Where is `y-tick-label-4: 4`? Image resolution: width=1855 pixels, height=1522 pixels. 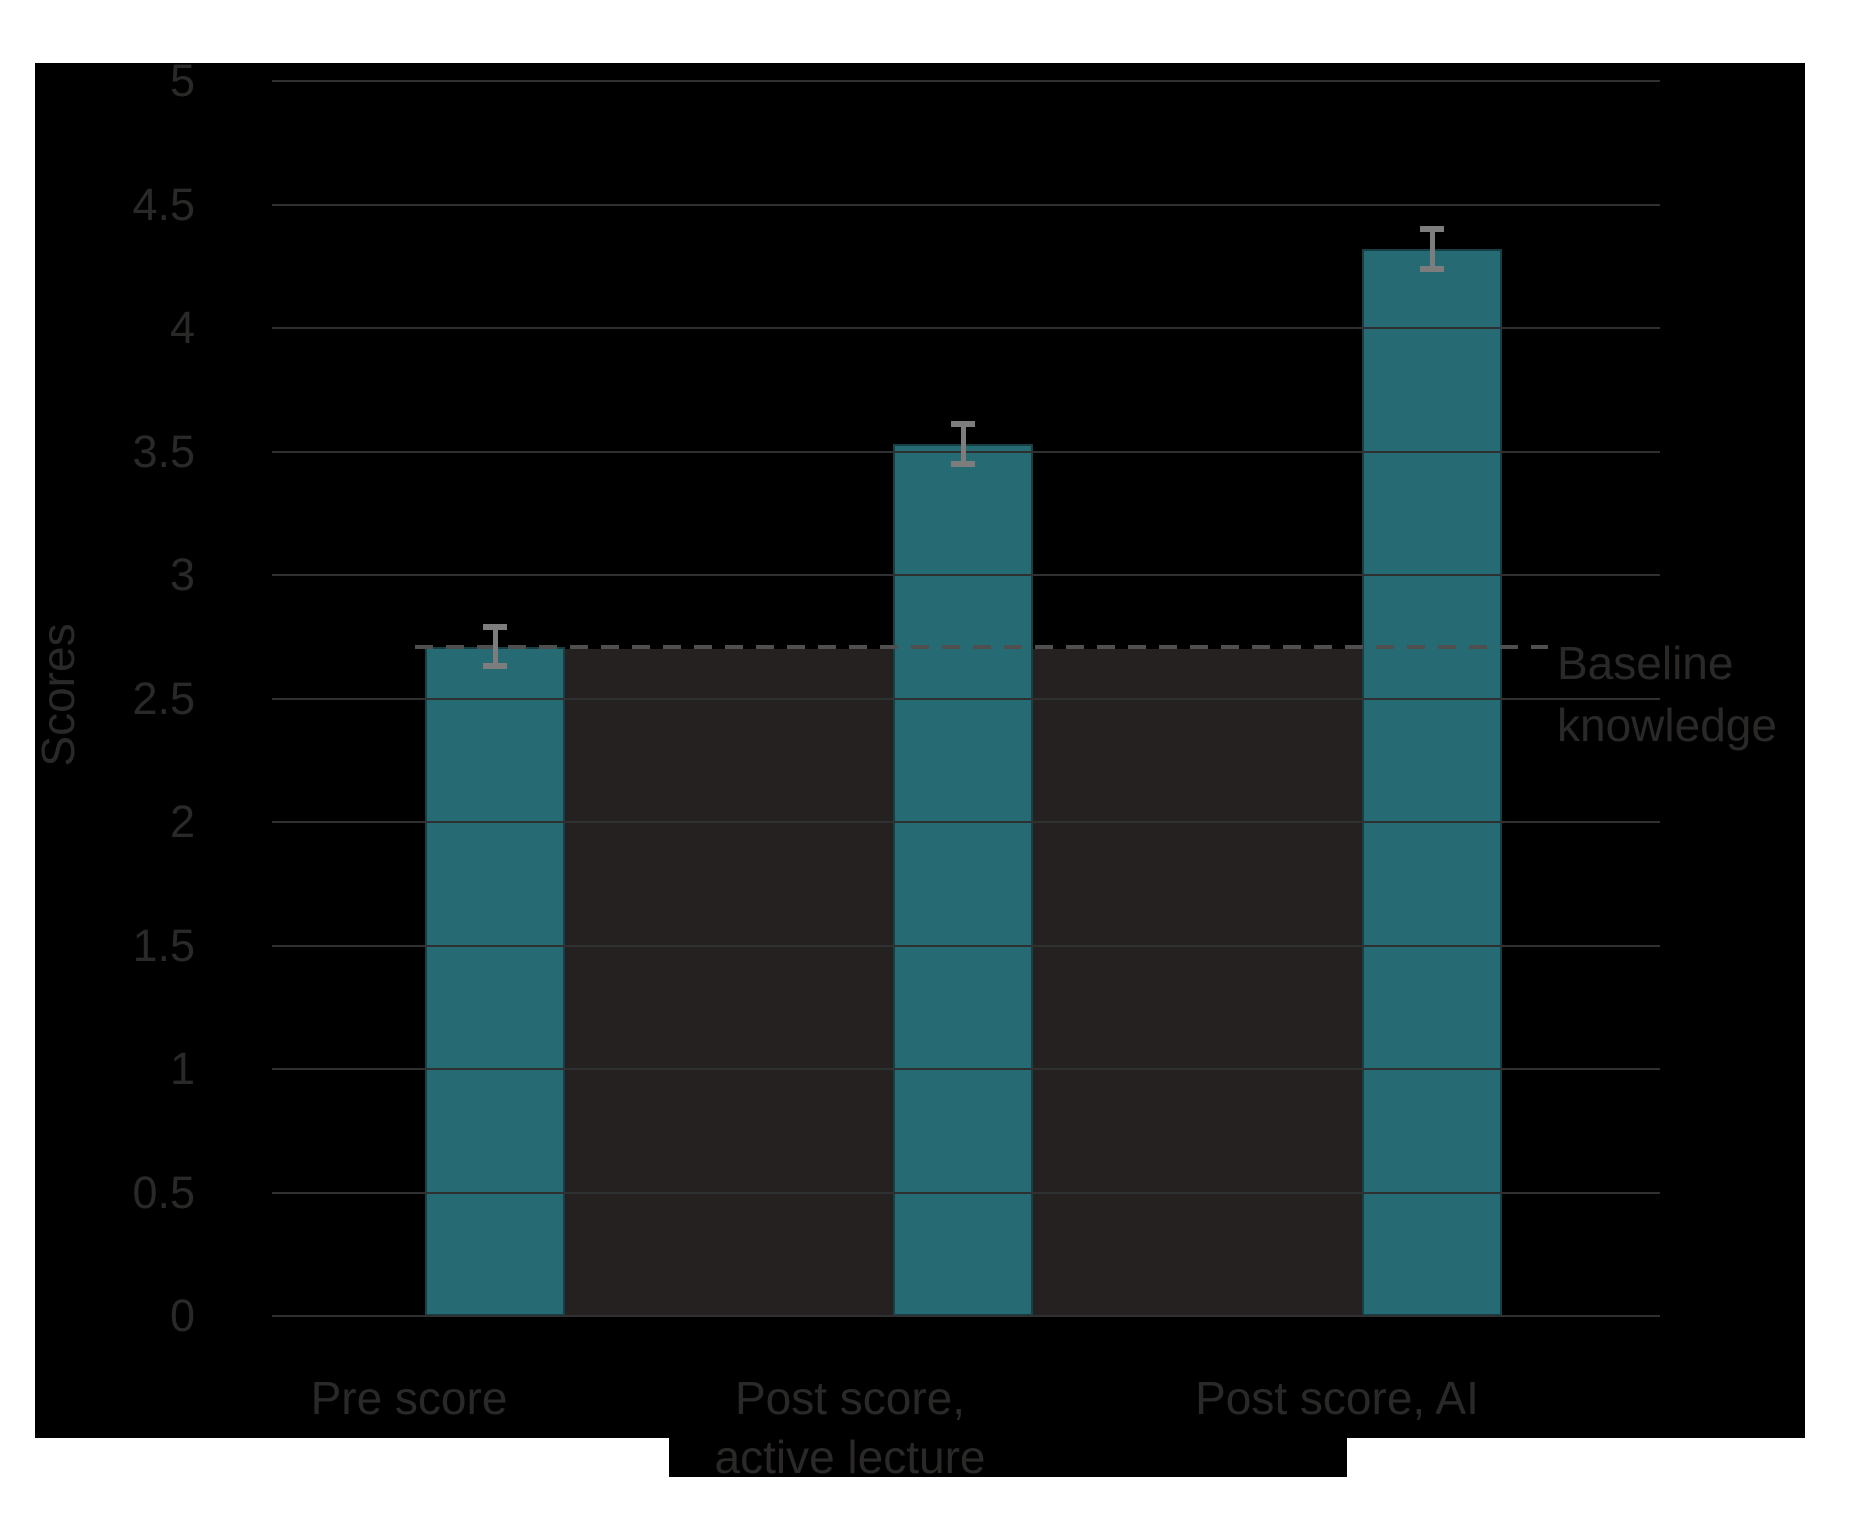 y-tick-label-4: 4 is located at coordinates (182, 327).